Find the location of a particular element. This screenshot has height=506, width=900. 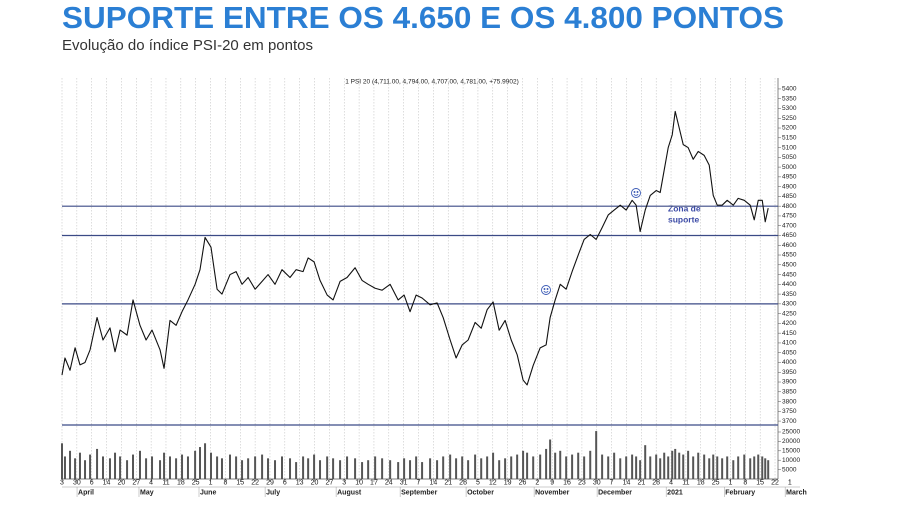

y-tick-label: 3850 is located at coordinates (789, 392).